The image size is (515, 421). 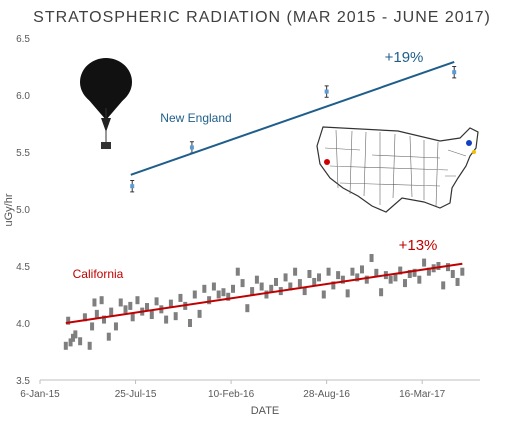 I want to click on x-tick-label: 10-Feb-16, so click(x=231, y=394).